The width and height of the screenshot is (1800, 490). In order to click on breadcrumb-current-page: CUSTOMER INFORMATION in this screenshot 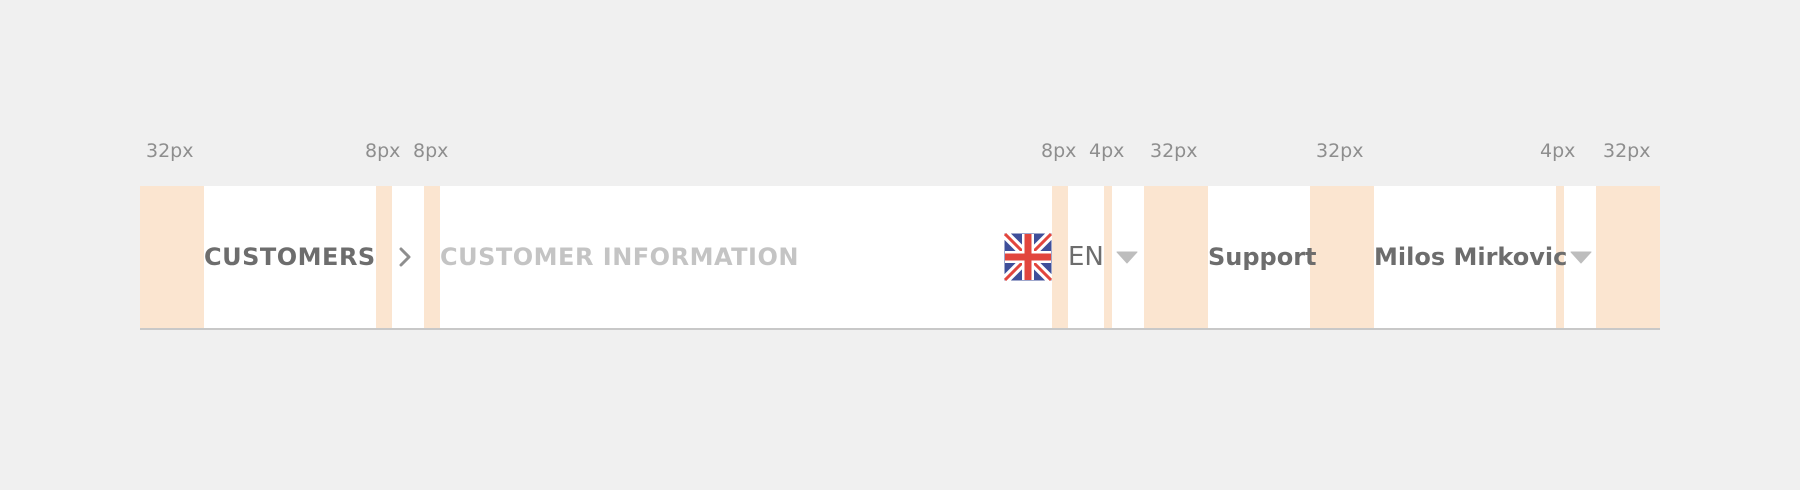, I will do `click(619, 257)`.